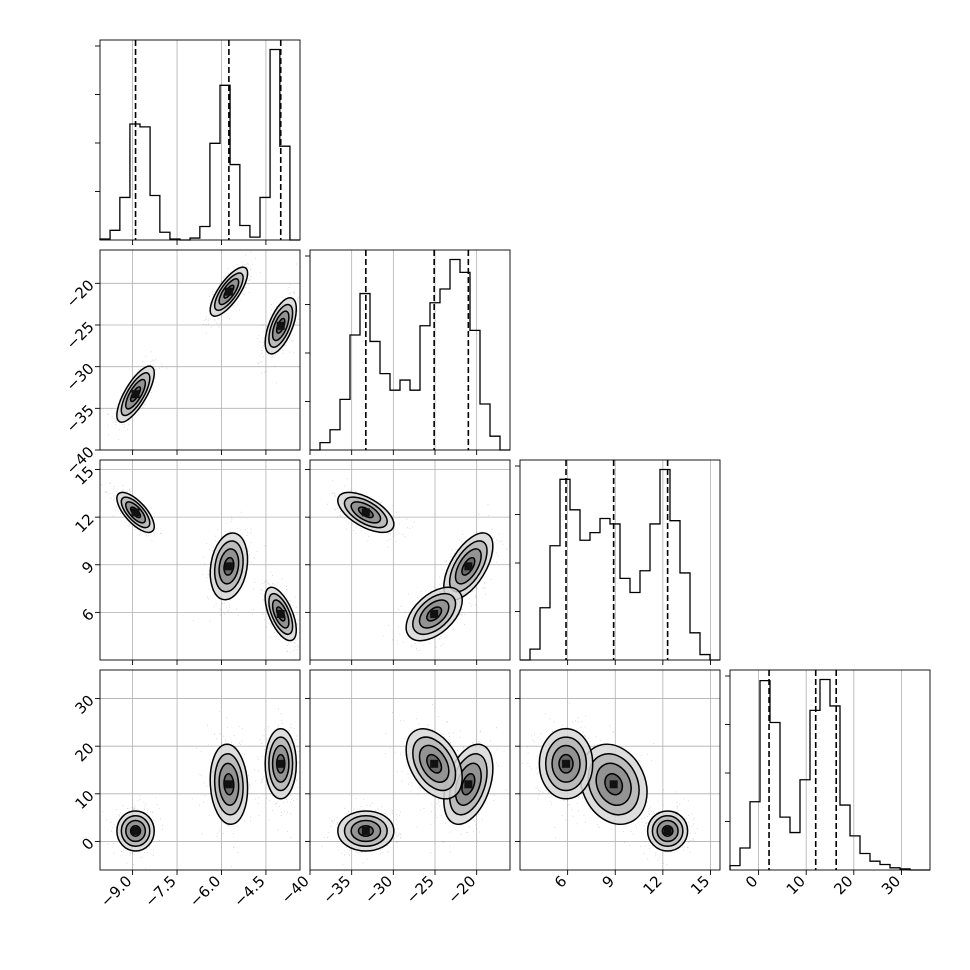 Image resolution: width=970 pixels, height=970 pixels. I want to click on x-tick-label: 20, so click(843, 885).